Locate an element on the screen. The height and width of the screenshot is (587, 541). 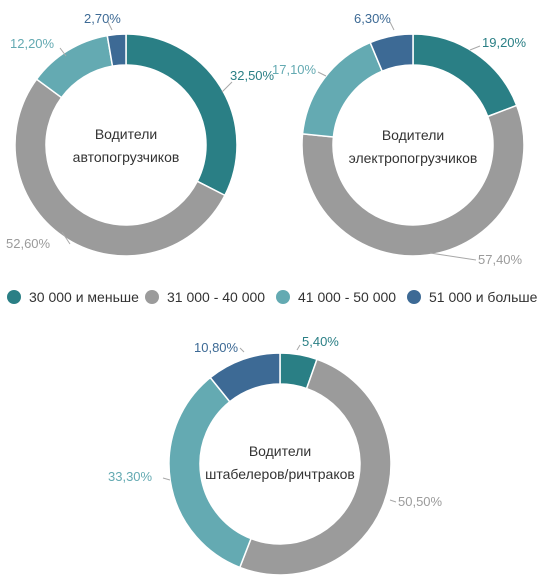
slice-label-31-40: 50,50% is located at coordinates (420, 501).